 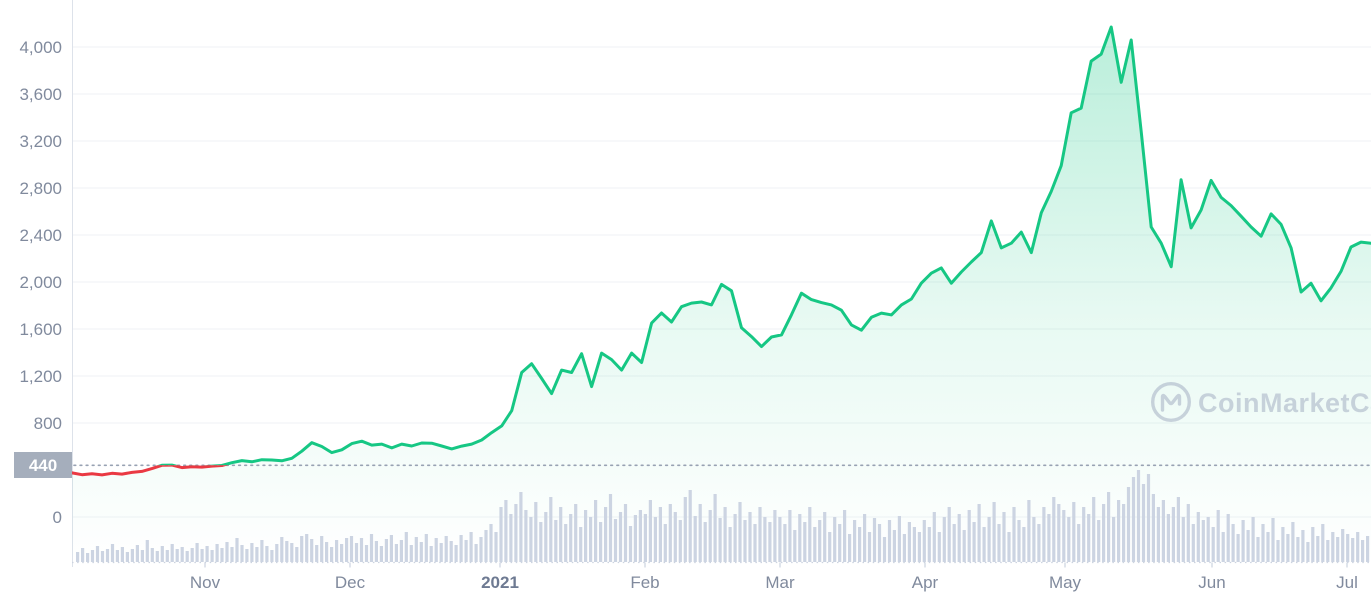 What do you see at coordinates (1260, 402) in the screenshot?
I see `coinmarketcap-watermark: CoinMarketCap` at bounding box center [1260, 402].